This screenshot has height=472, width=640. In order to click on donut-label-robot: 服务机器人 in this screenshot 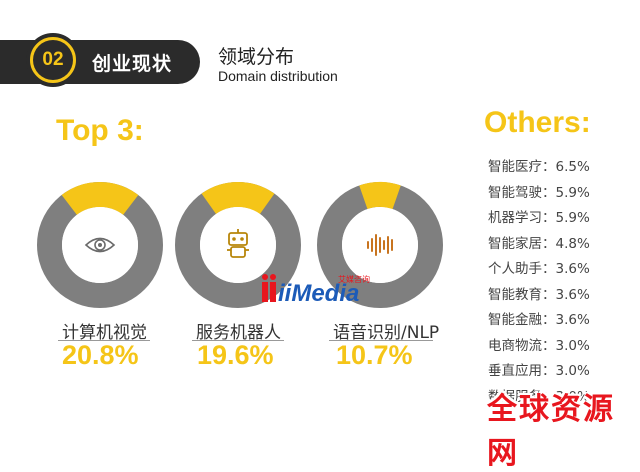, I will do `click(238, 333)`.